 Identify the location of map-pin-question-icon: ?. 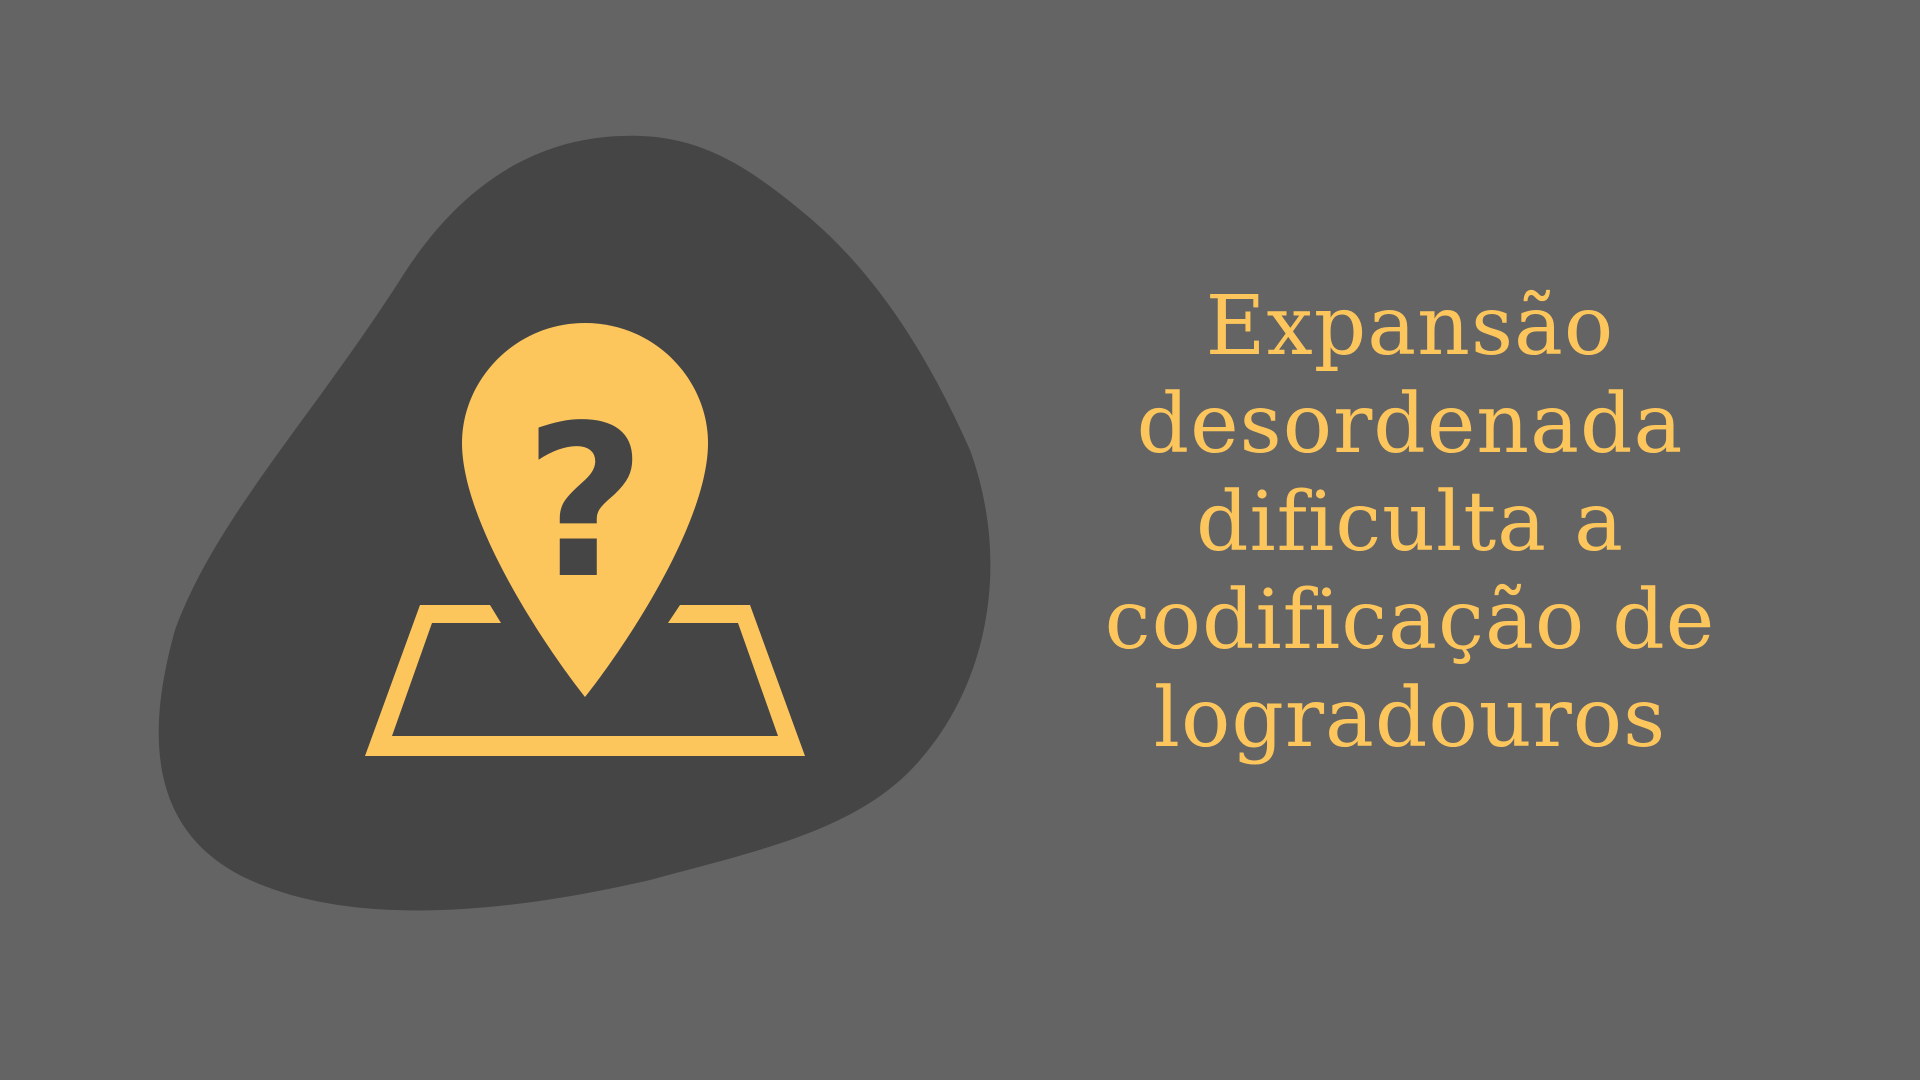
(585, 539).